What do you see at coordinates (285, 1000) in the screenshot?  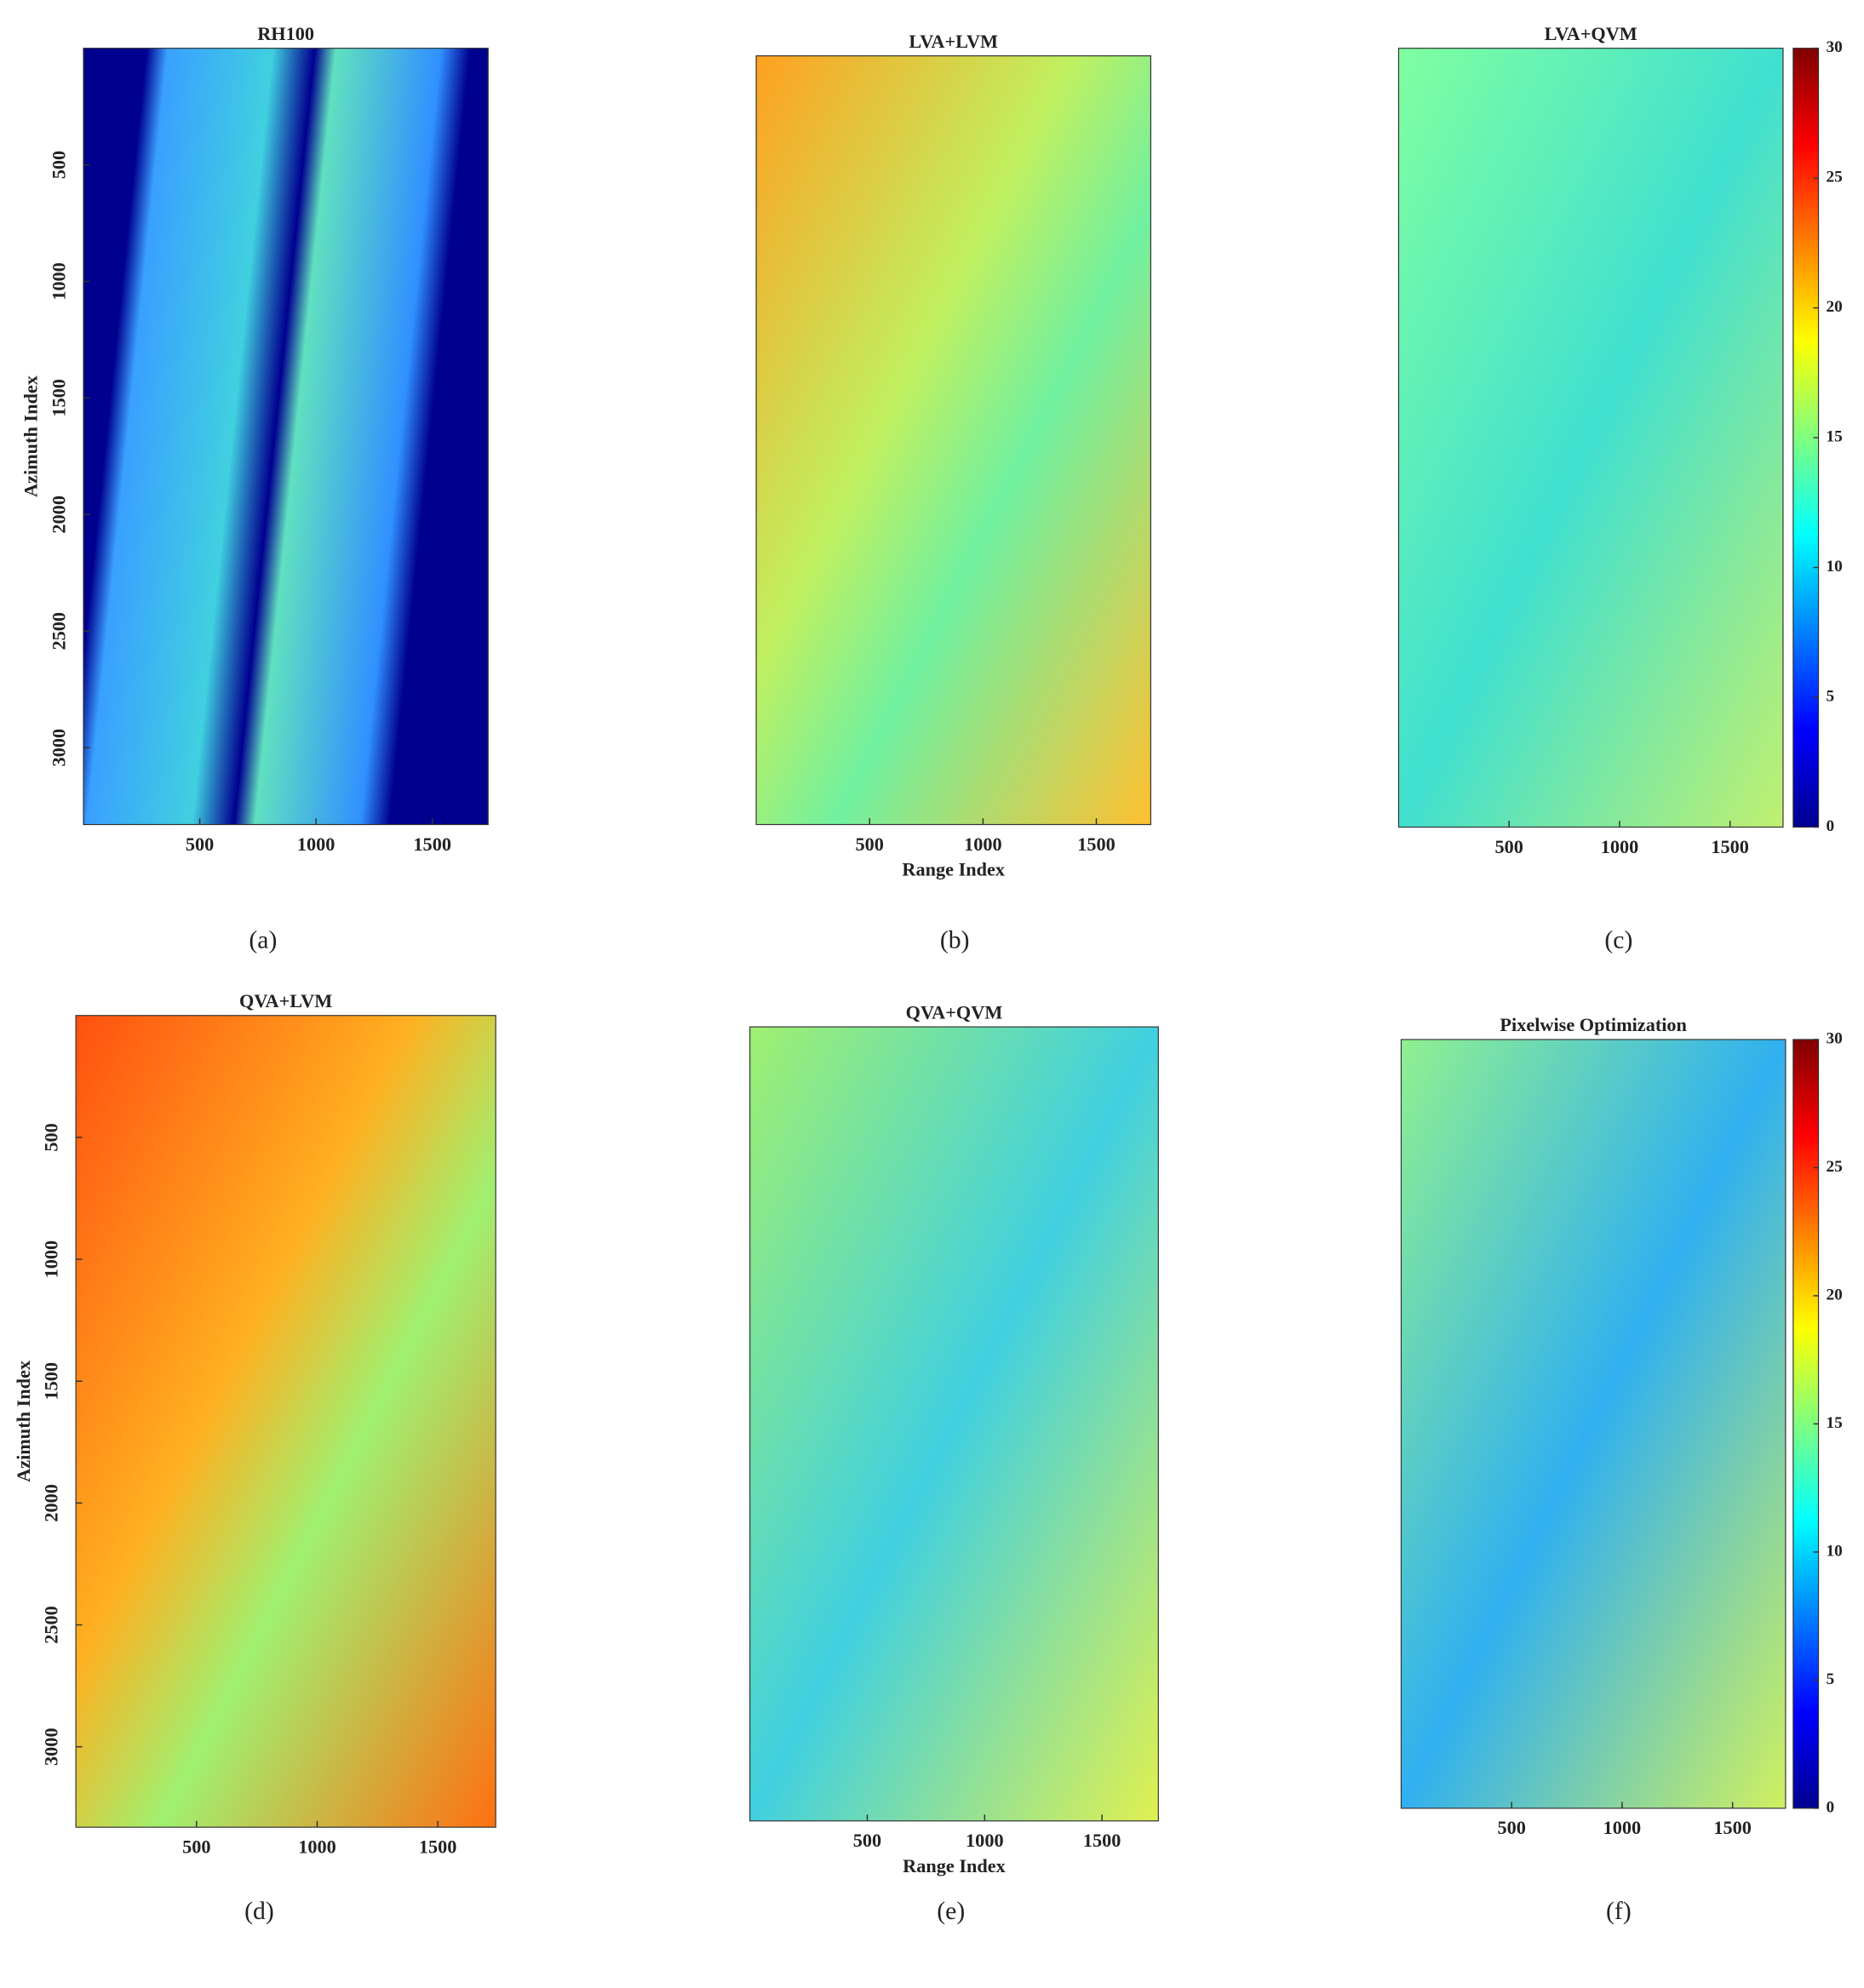 I see `panel-title: QVA+LVM` at bounding box center [285, 1000].